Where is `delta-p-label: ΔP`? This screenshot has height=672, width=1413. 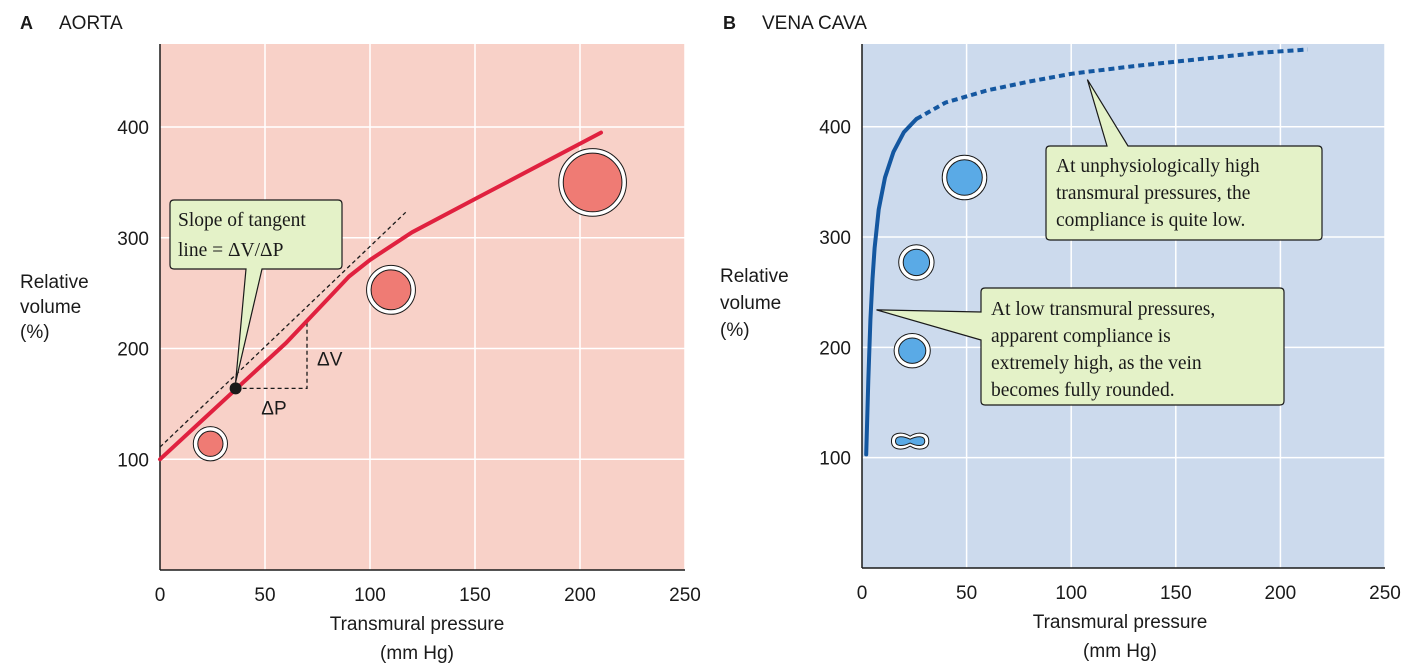 delta-p-label: ΔP is located at coordinates (273, 408).